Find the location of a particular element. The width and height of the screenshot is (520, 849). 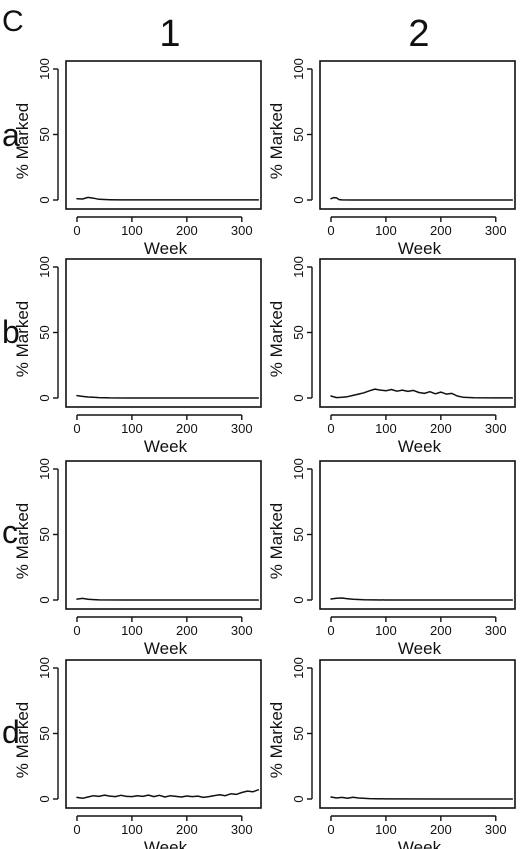

panel-b2: 0 50 100 0 100 200 300 Week % Marked is located at coordinates (391, 356).